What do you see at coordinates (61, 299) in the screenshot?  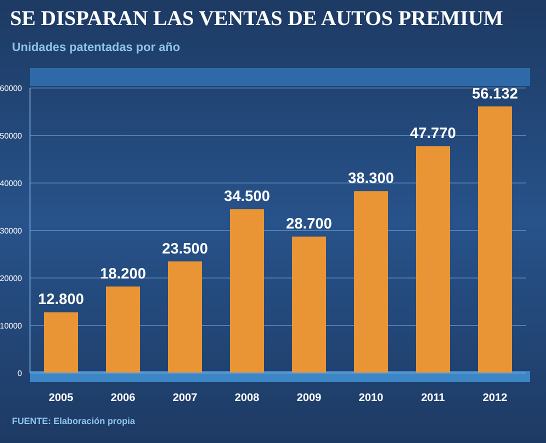 I see `data-label: 12.800` at bounding box center [61, 299].